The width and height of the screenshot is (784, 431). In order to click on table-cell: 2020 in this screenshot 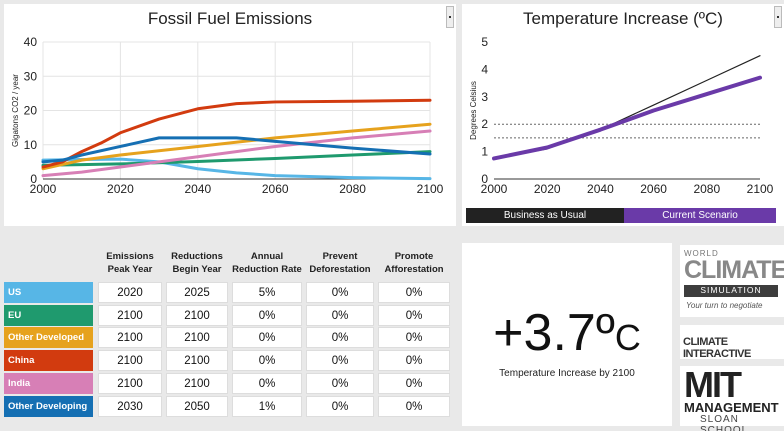, I will do `click(130, 292)`.